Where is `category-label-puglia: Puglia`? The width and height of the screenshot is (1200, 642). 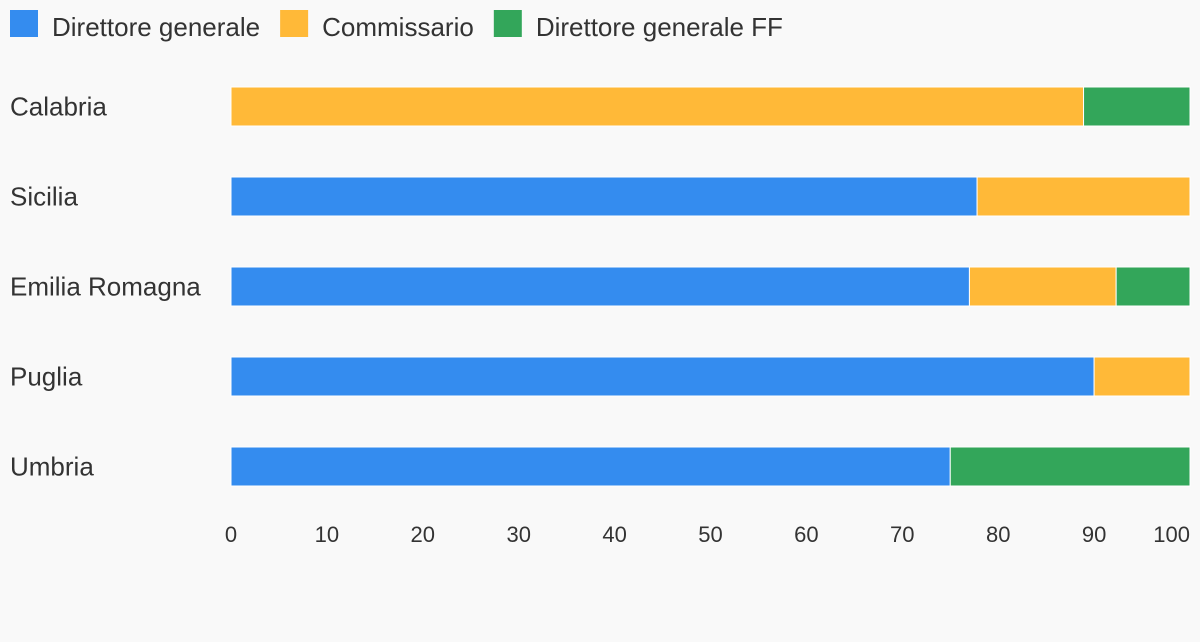 category-label-puglia: Puglia is located at coordinates (46, 377).